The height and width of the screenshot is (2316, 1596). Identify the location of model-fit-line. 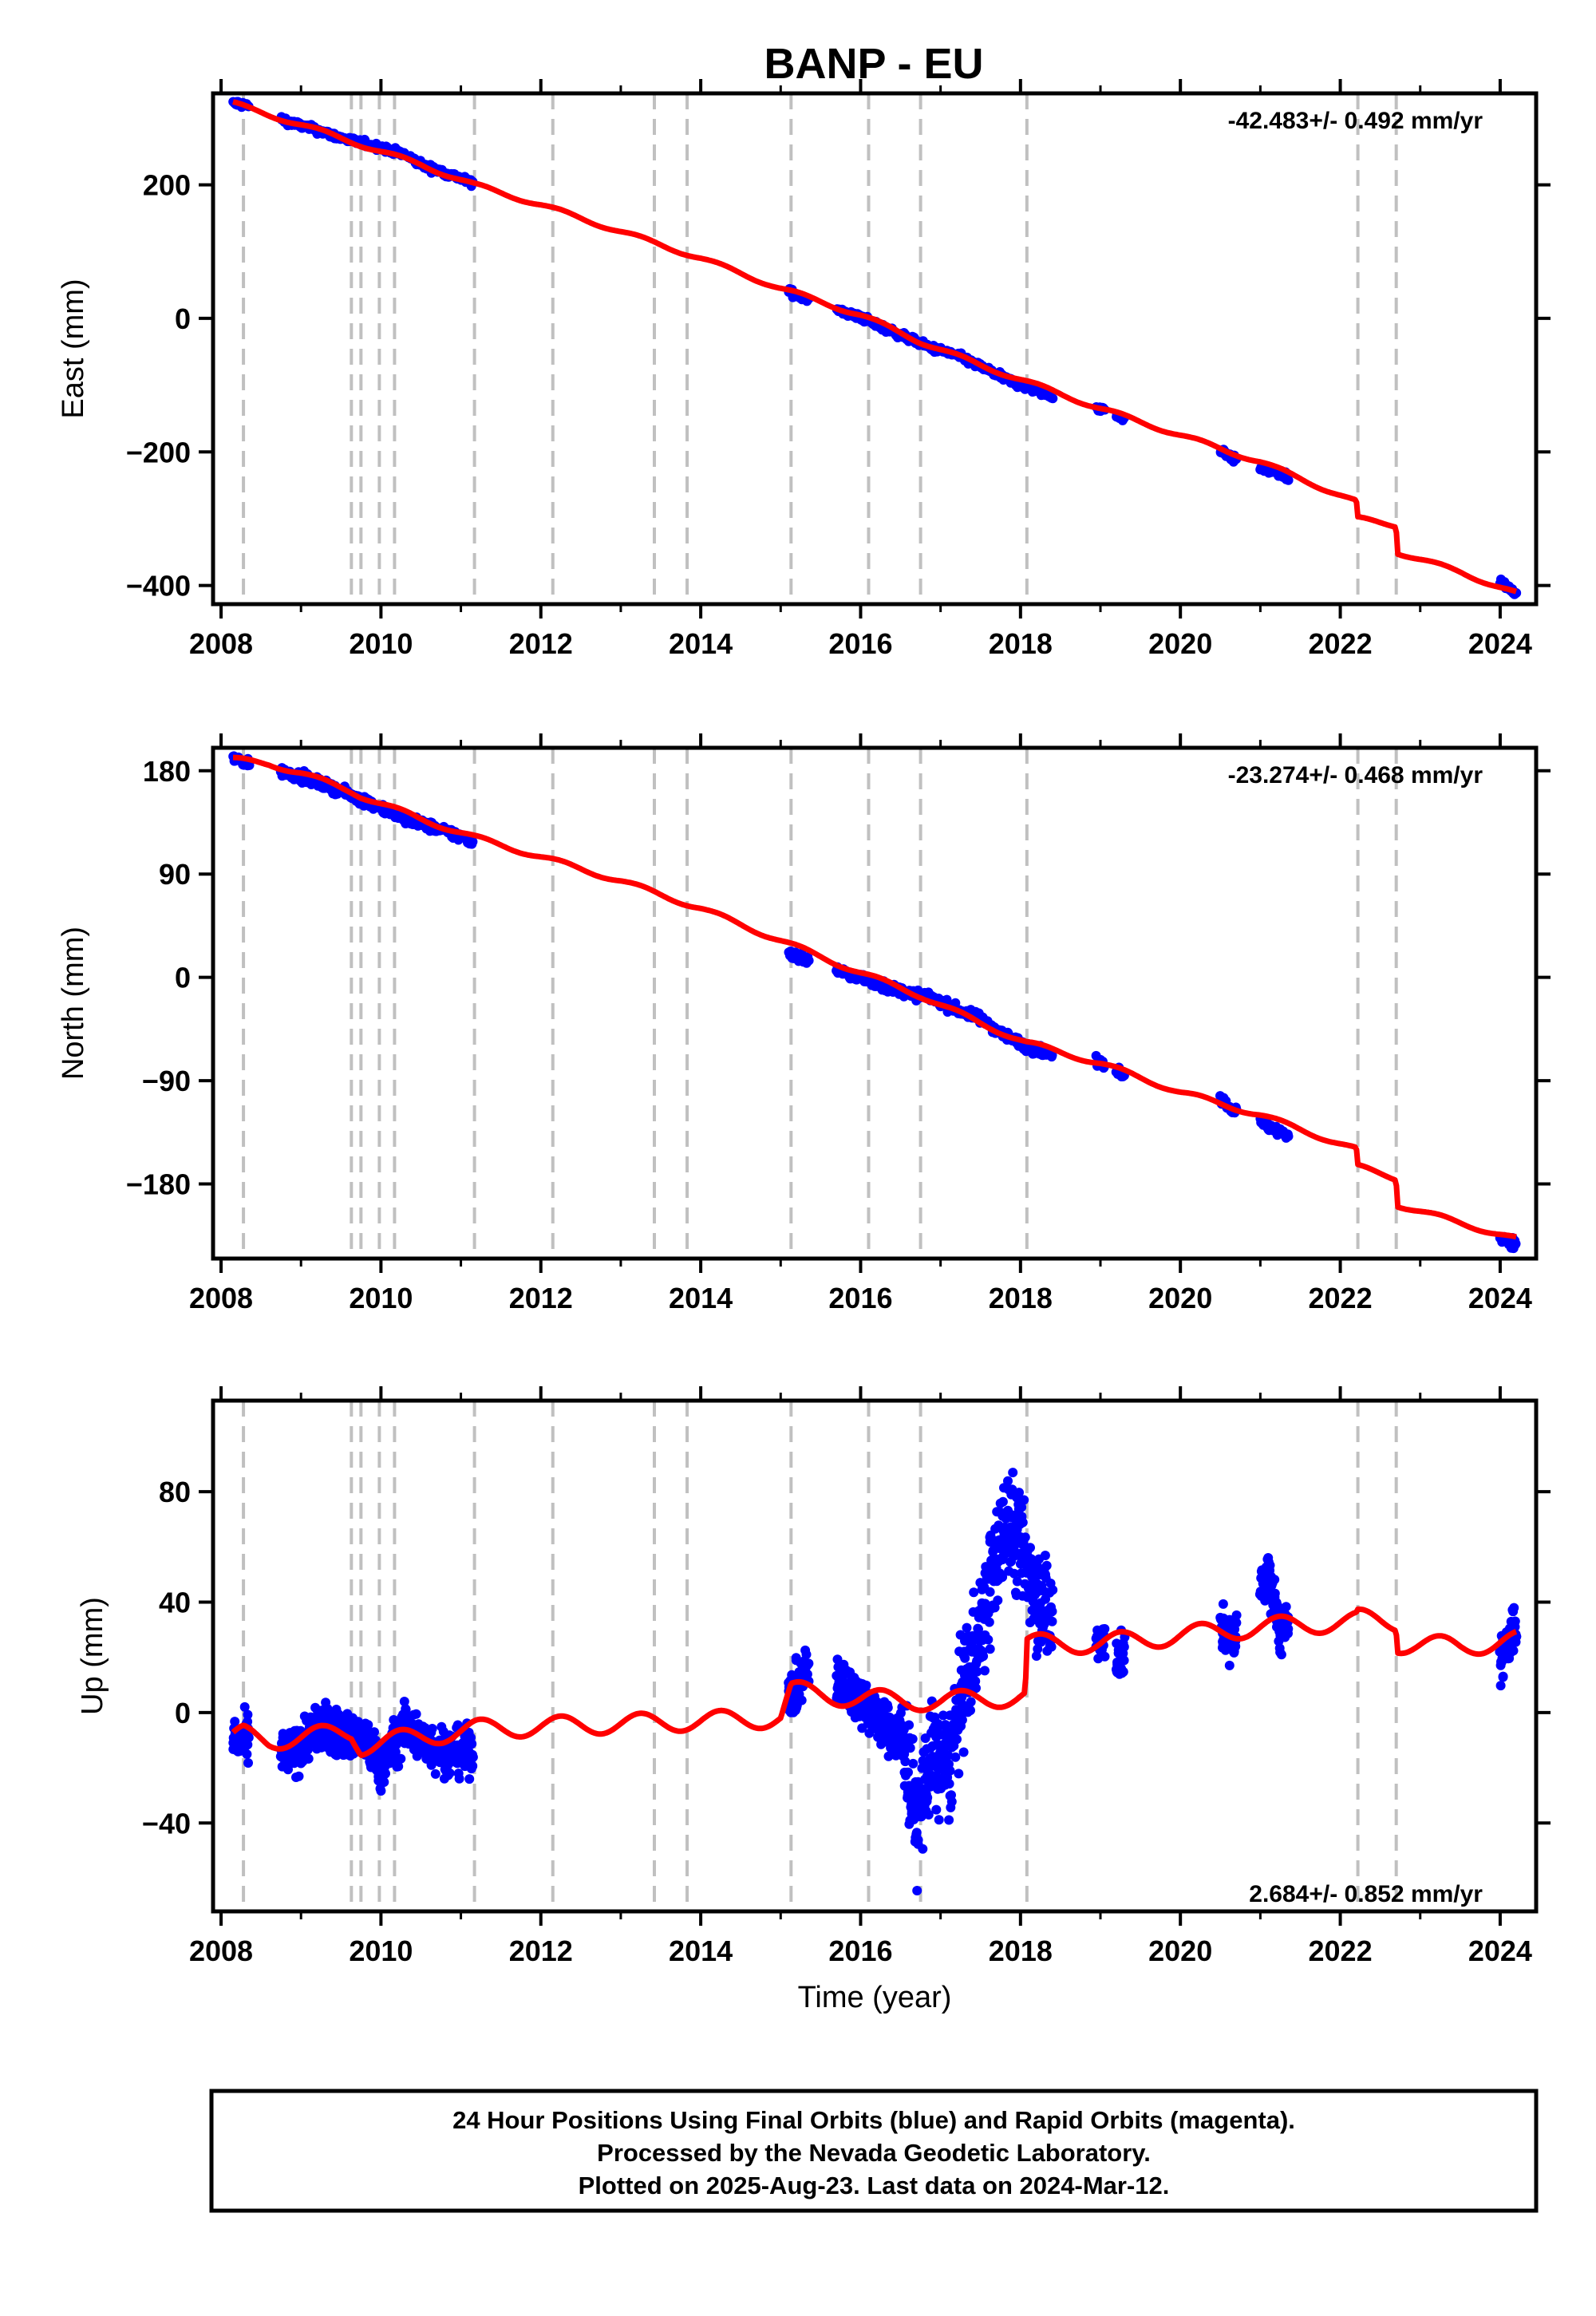
(874, 1682).